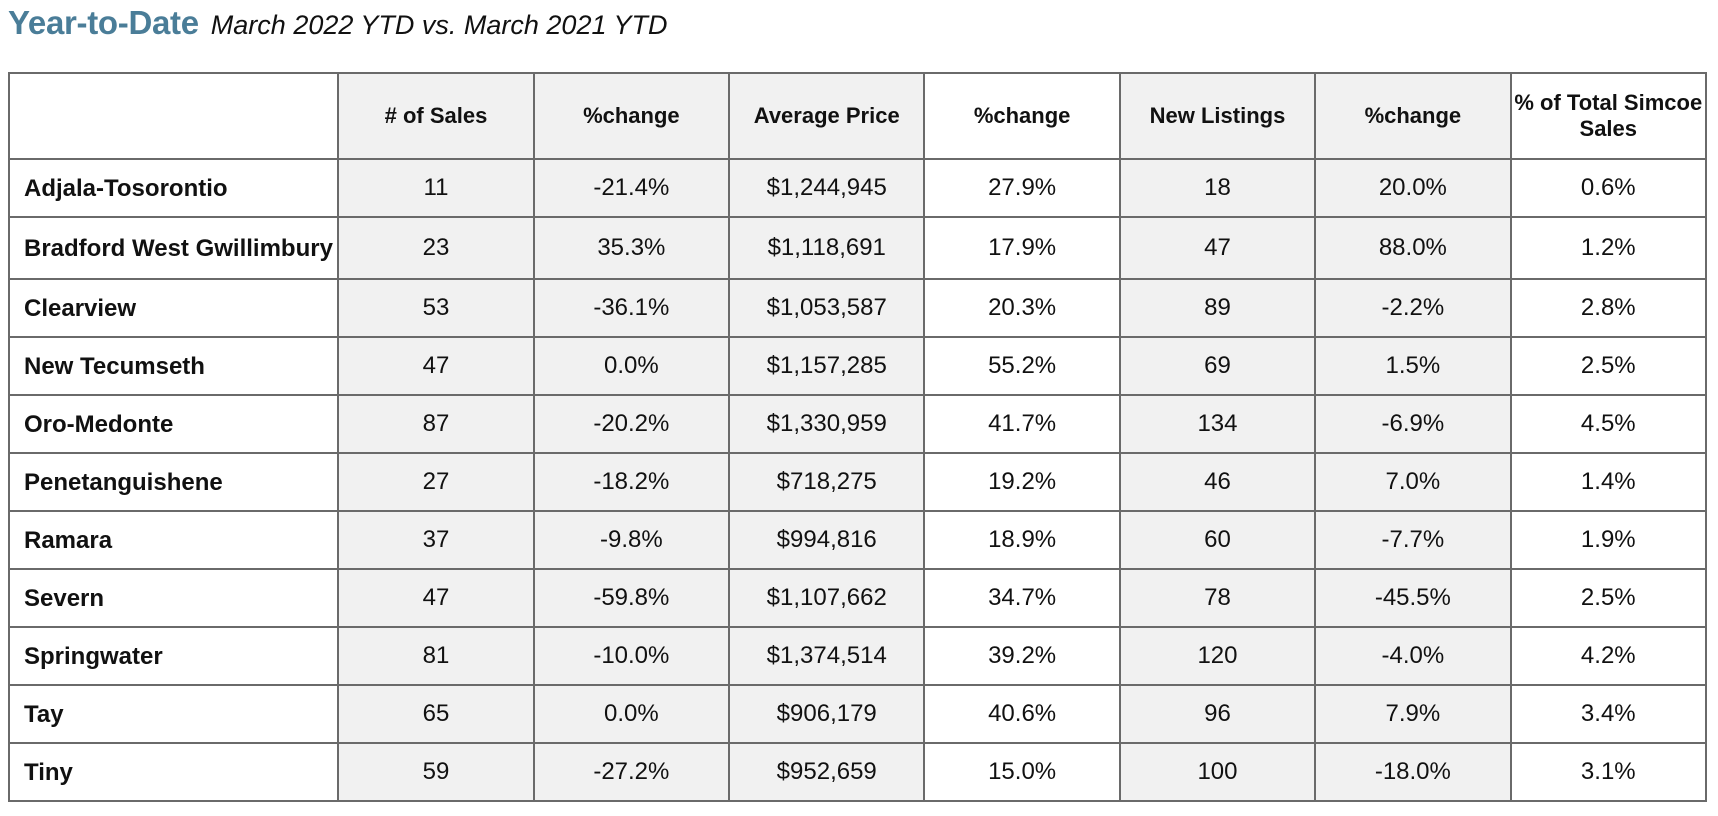 This screenshot has height=816, width=1718. Describe the element at coordinates (1413, 540) in the screenshot. I see `row-listings-change: -7.7%` at that location.